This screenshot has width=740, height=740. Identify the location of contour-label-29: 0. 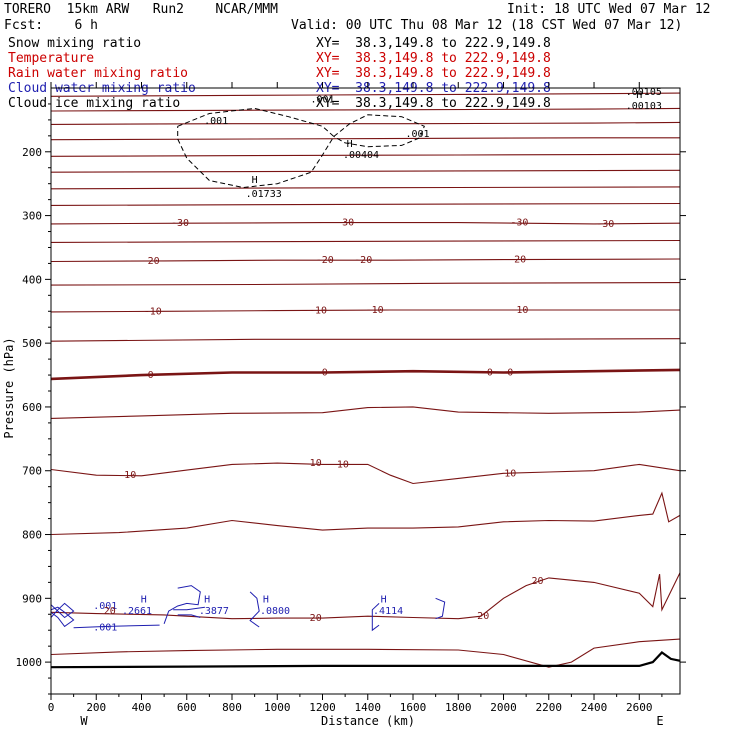
(325, 373).